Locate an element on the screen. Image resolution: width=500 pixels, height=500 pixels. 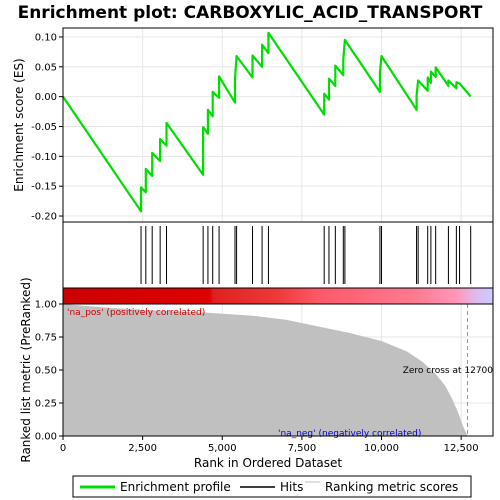
hits-plot-area is located at coordinates (278, 255).